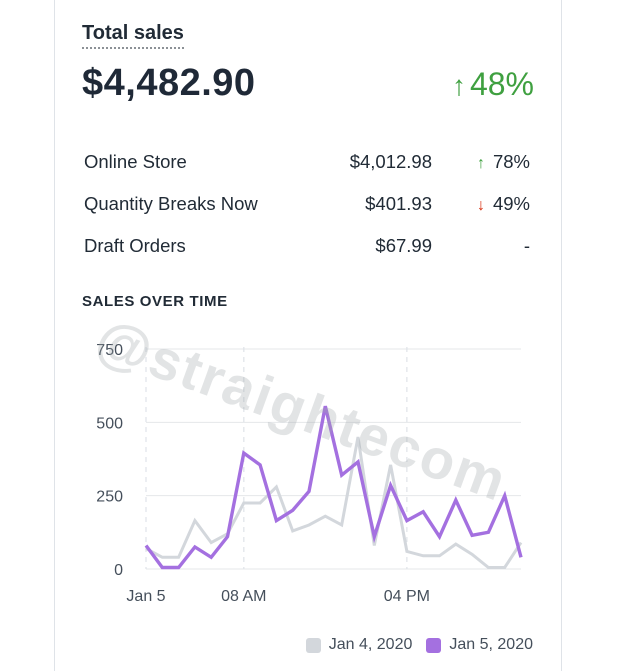  I want to click on y-tick-label: 250, so click(109, 497).